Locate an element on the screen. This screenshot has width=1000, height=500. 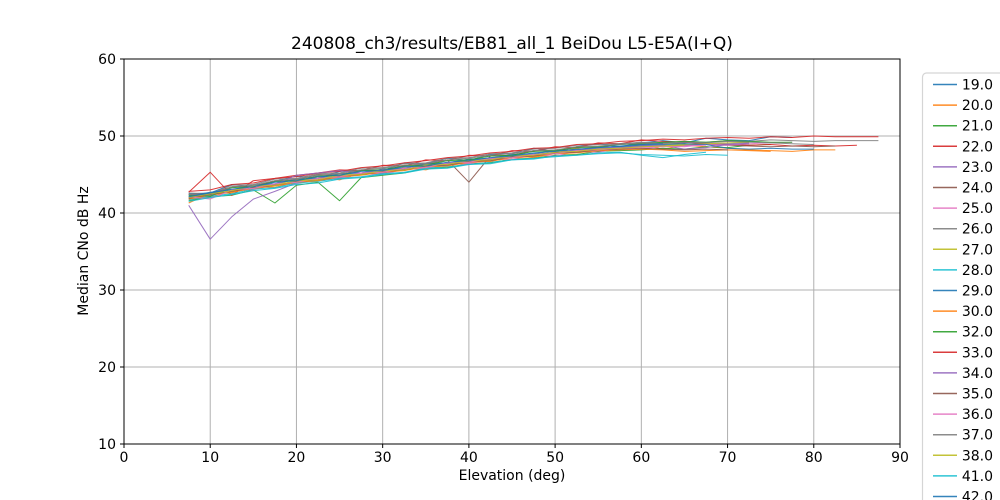
legend-label: 23.0 is located at coordinates (977, 168).